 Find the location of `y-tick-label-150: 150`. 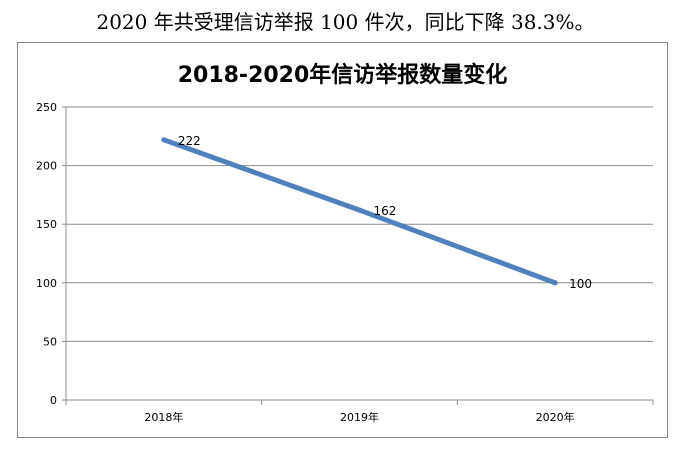

y-tick-label-150: 150 is located at coordinates (46, 224).